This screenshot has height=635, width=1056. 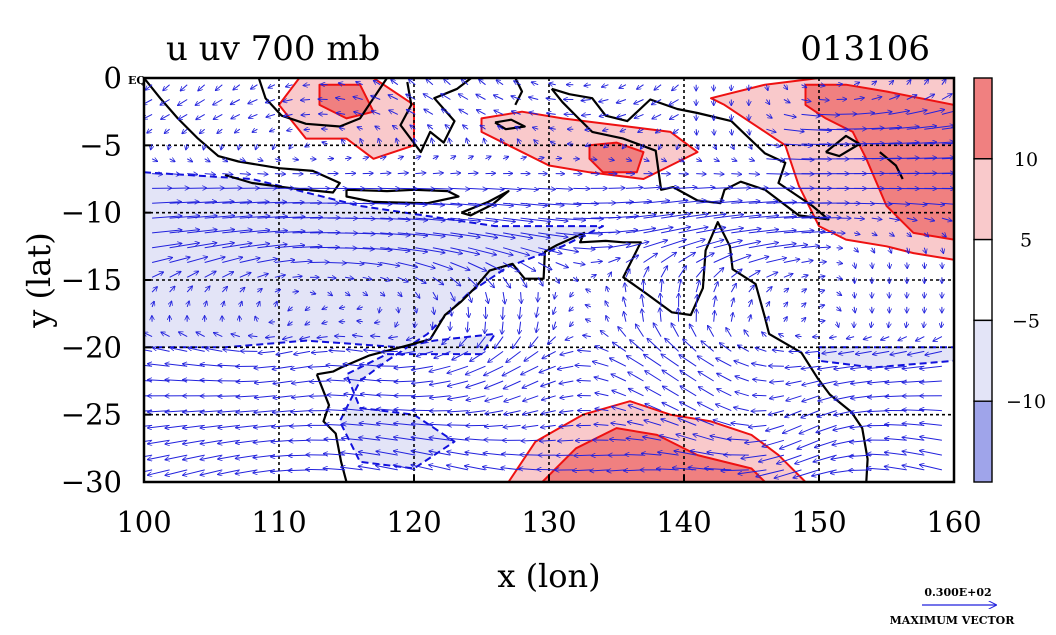 I want to click on colorbar-tick-label: 10, so click(x=1026, y=160).